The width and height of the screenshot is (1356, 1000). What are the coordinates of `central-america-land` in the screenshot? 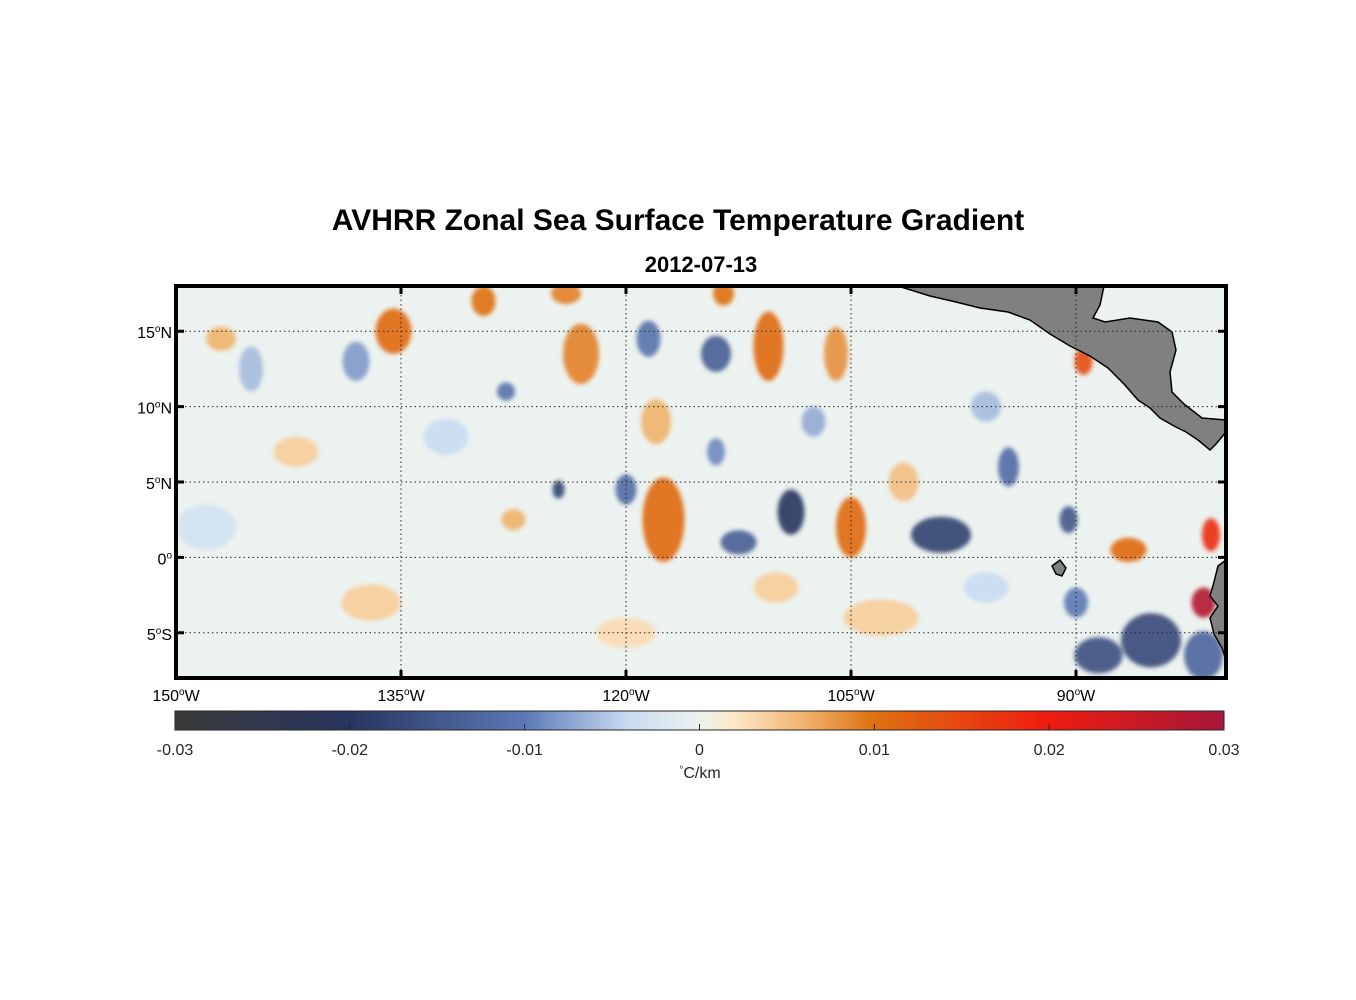 It's located at (1061, 369).